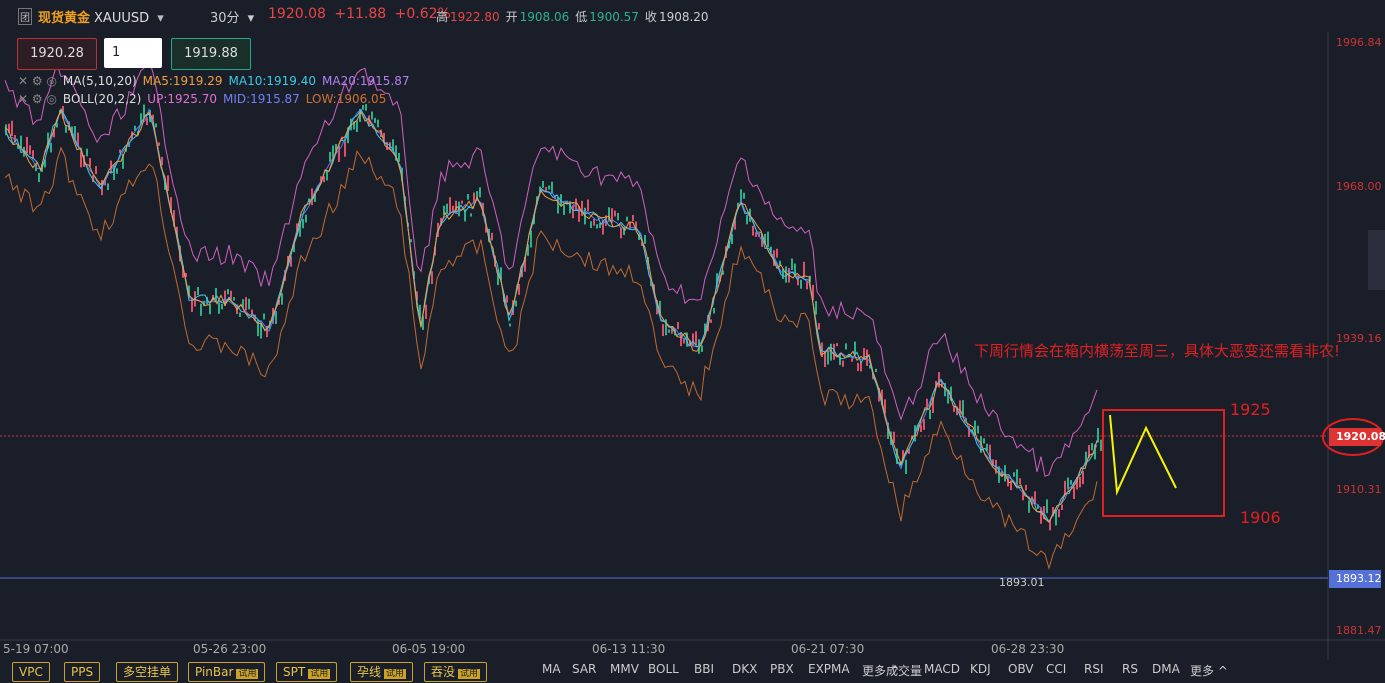  I want to click on main-indicator: 更多 ^, so click(881, 671).